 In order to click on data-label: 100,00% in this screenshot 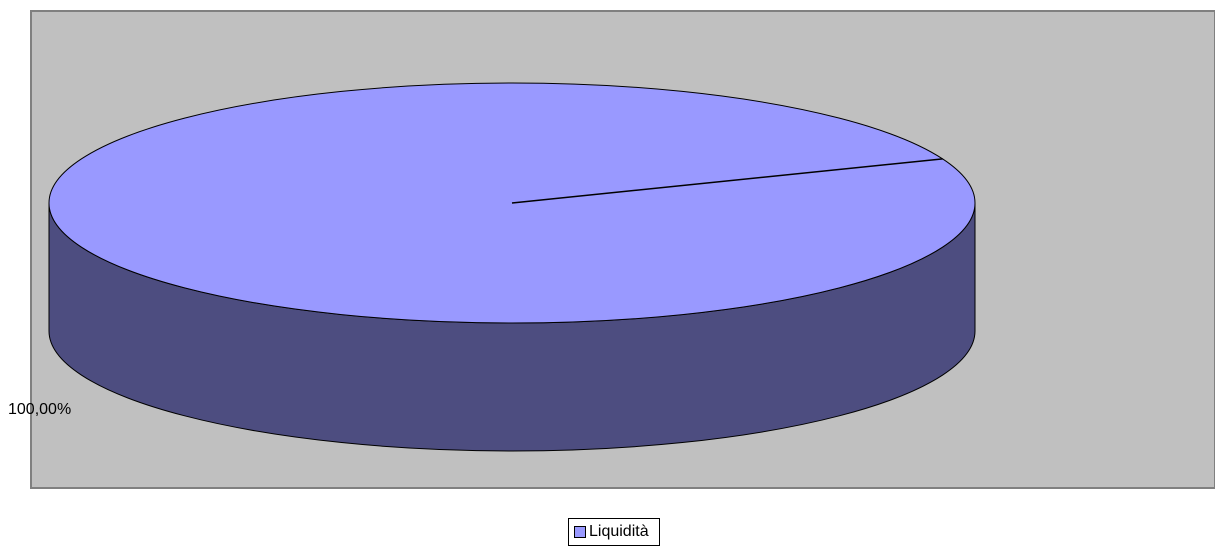, I will do `click(39, 409)`.